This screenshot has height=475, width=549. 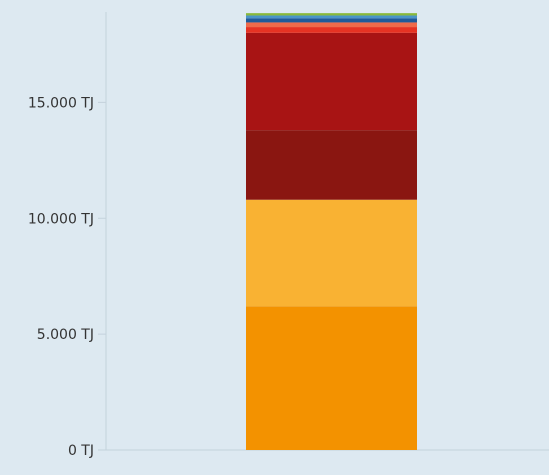 What do you see at coordinates (81, 451) in the screenshot?
I see `y-tick-label: 0 TJ` at bounding box center [81, 451].